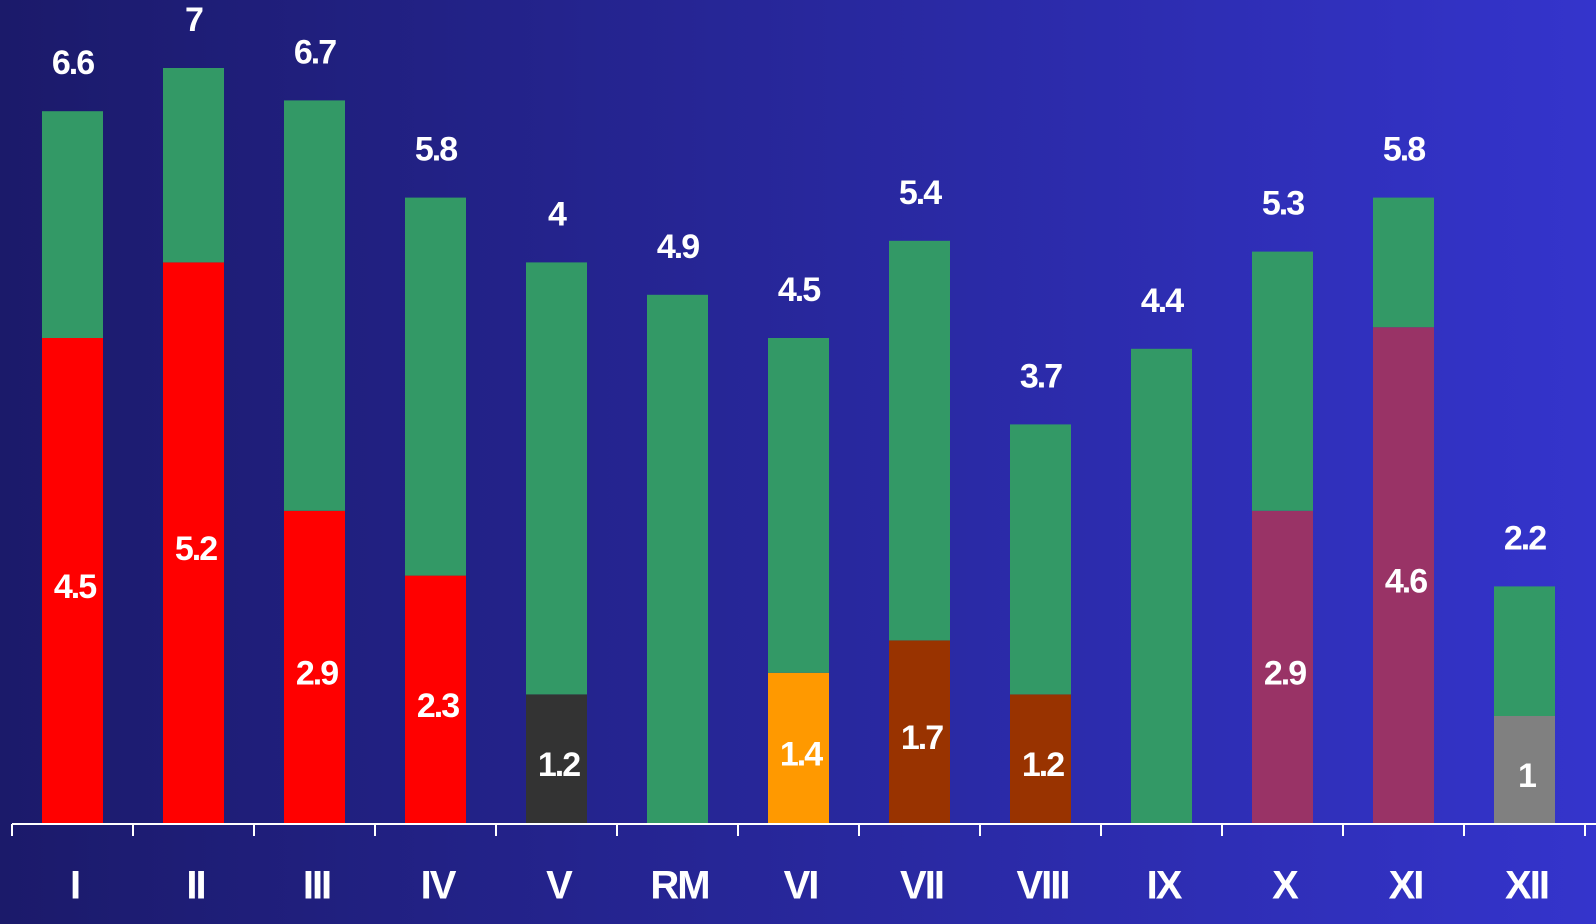 The image size is (1596, 924). What do you see at coordinates (1525, 538) in the screenshot?
I see `total-label: 2.2` at bounding box center [1525, 538].